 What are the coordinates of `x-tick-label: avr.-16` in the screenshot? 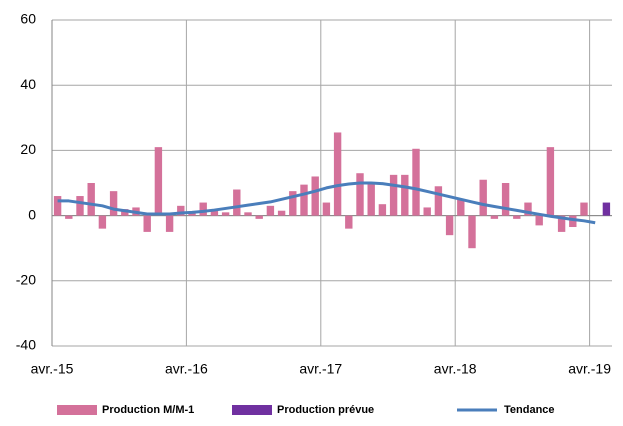 It's located at (186, 369).